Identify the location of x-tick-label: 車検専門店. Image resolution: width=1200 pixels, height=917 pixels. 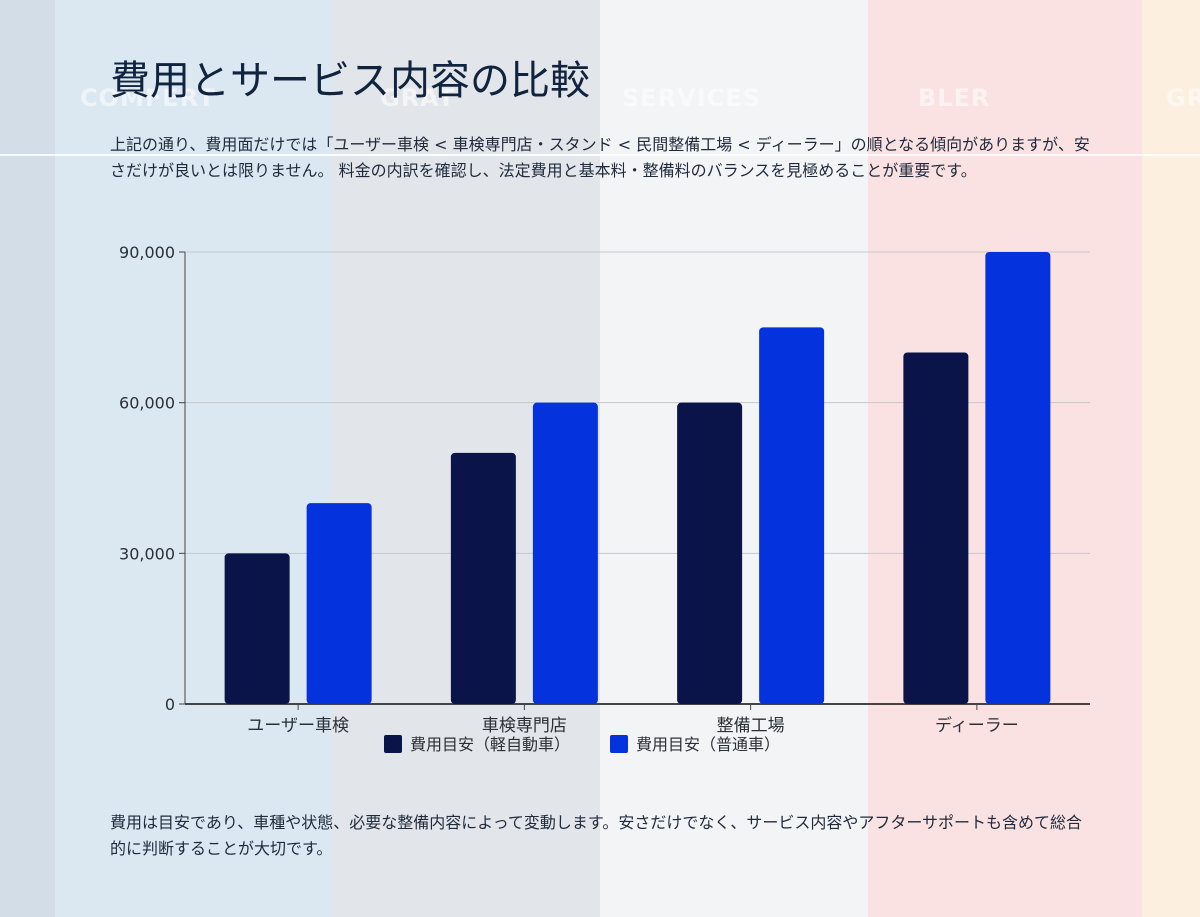
(524, 726).